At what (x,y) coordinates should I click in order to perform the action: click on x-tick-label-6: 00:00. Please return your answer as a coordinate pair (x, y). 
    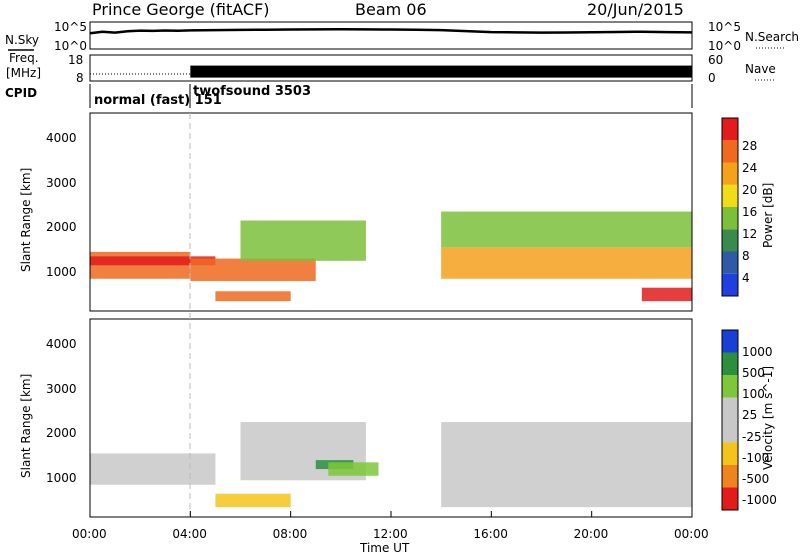
    Looking at the image, I should click on (691, 534).